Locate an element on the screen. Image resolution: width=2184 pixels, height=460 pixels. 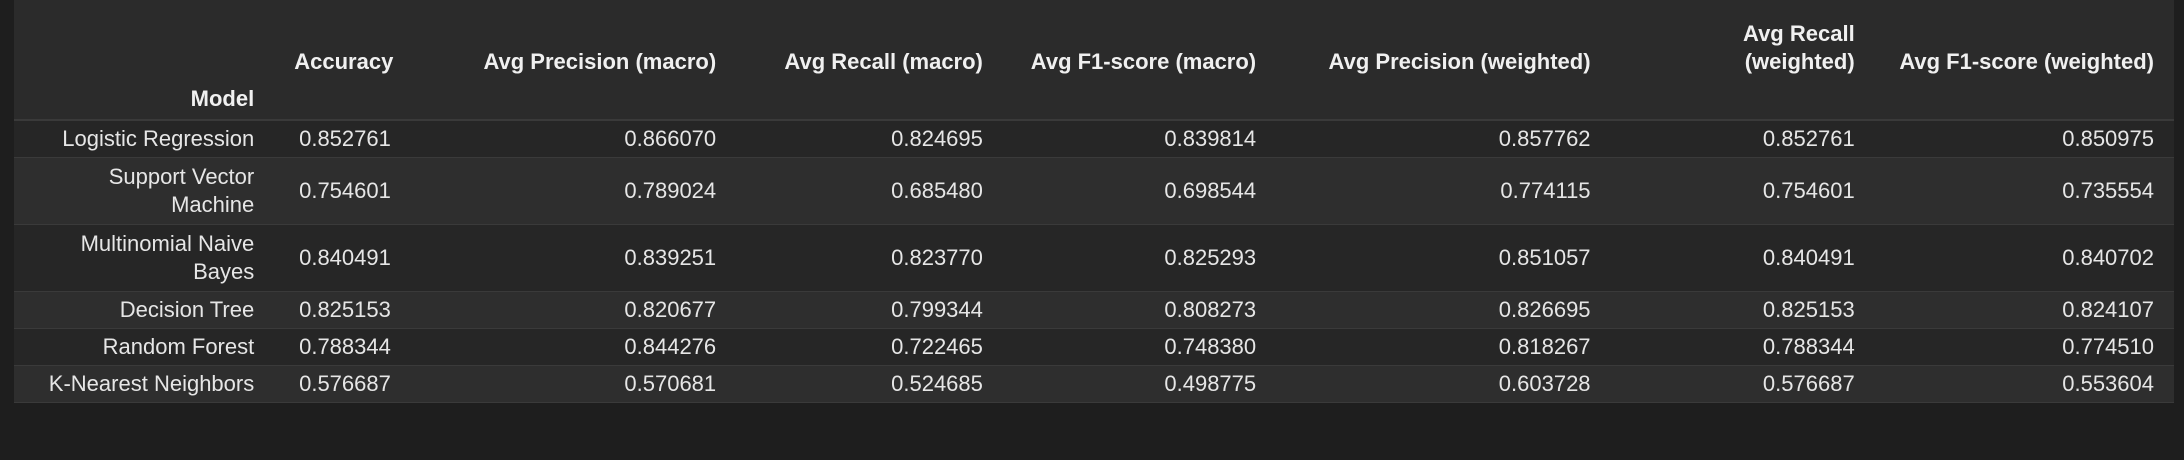
row-label: Support Vector Machine is located at coordinates (144, 191).